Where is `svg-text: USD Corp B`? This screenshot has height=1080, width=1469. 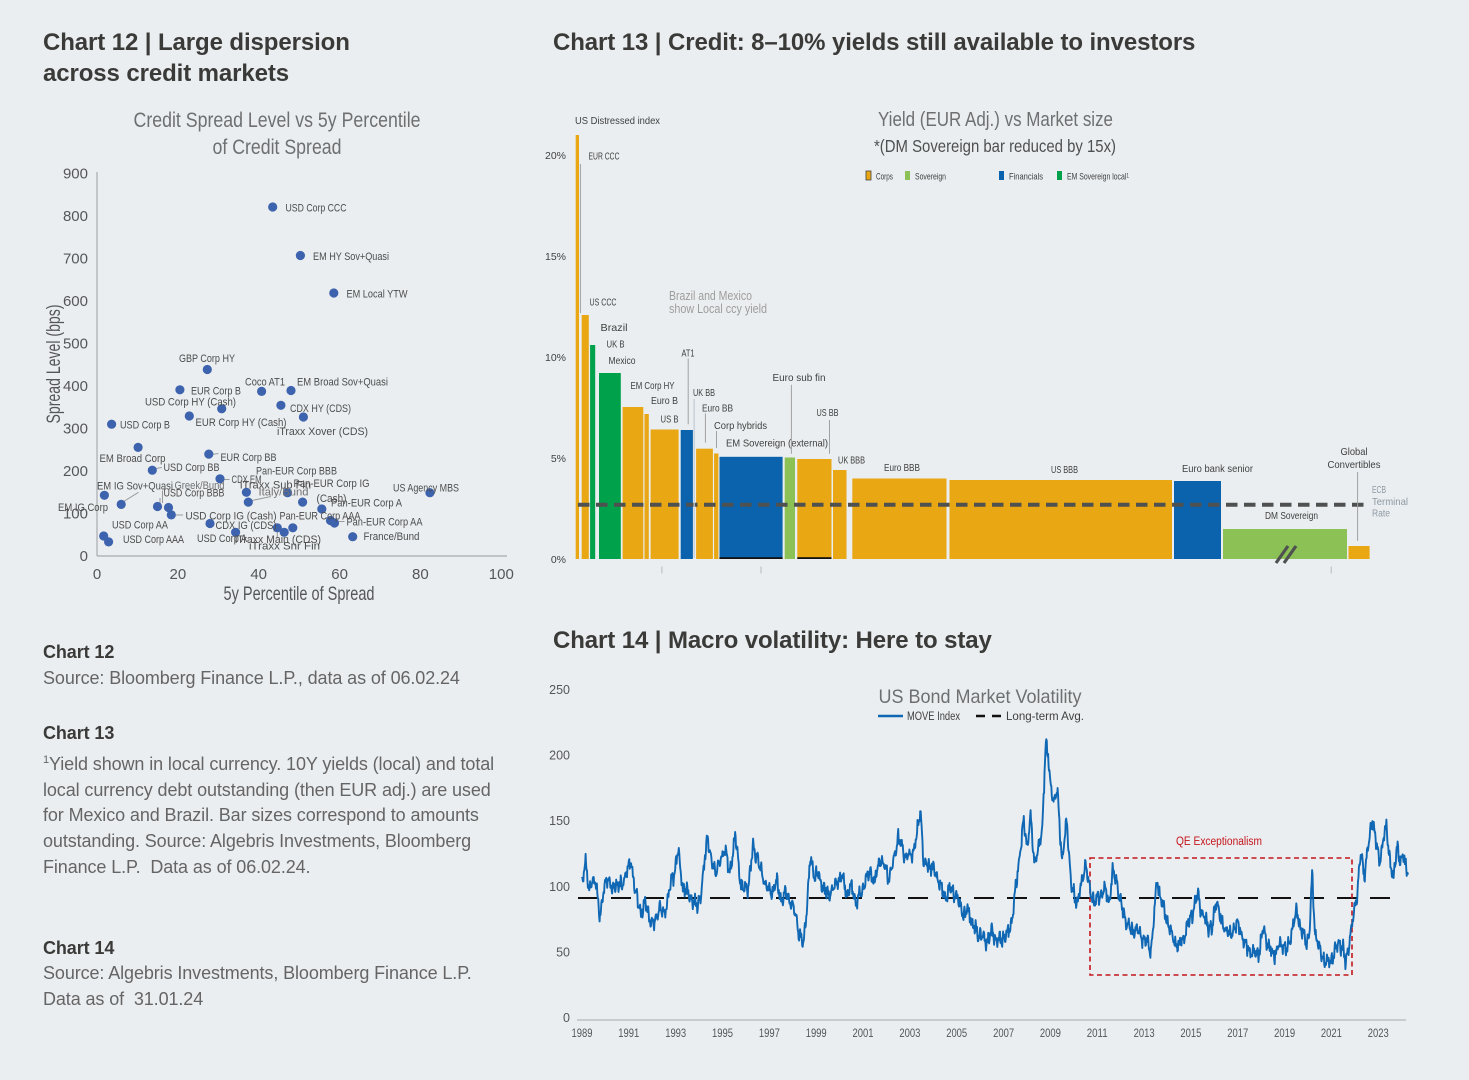 svg-text: USD Corp B is located at coordinates (145, 426).